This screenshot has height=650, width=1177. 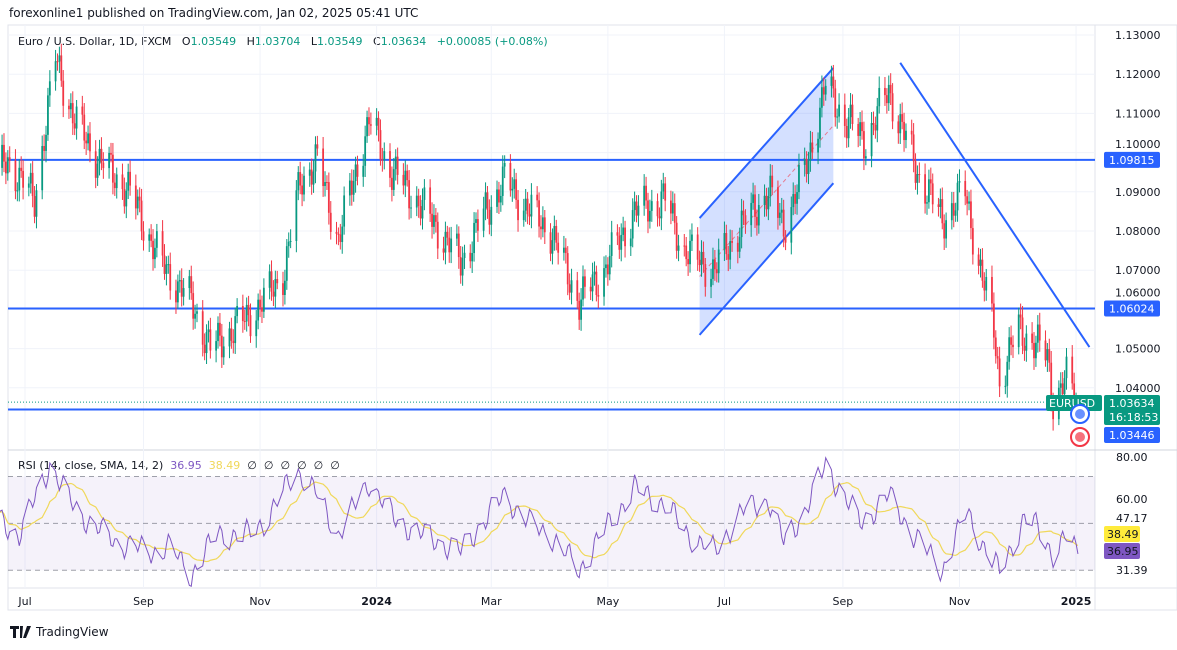 I want to click on time-tick-label: Jul, so click(x=24, y=601).